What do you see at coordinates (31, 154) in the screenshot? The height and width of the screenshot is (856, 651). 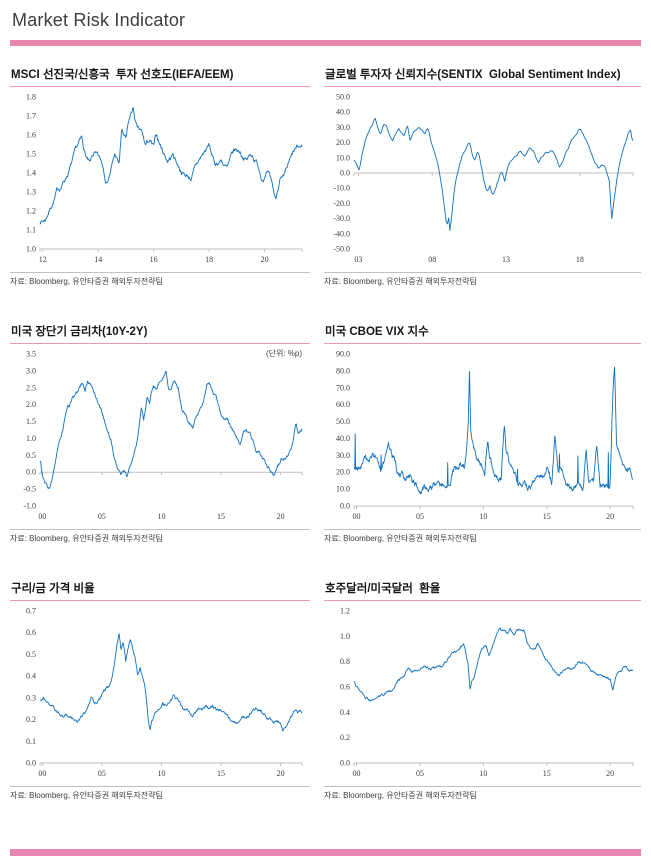 I see `svg-text: 1.5` at bounding box center [31, 154].